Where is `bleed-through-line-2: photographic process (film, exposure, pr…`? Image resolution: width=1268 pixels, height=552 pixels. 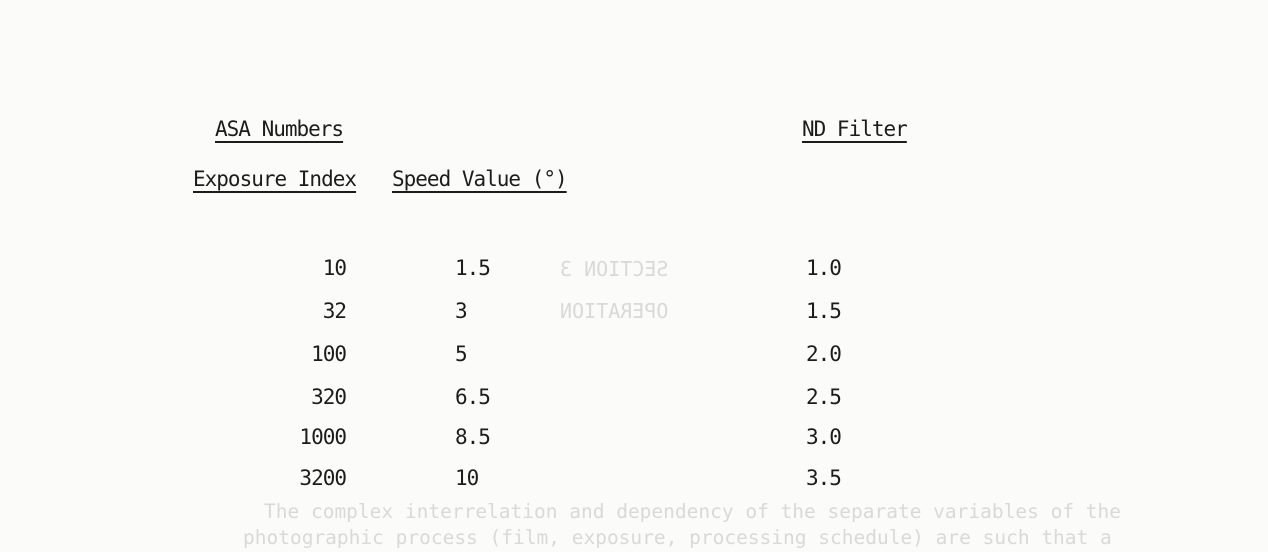 bleed-through-line-2: photographic process (film, exposure, pr… is located at coordinates (677, 537).